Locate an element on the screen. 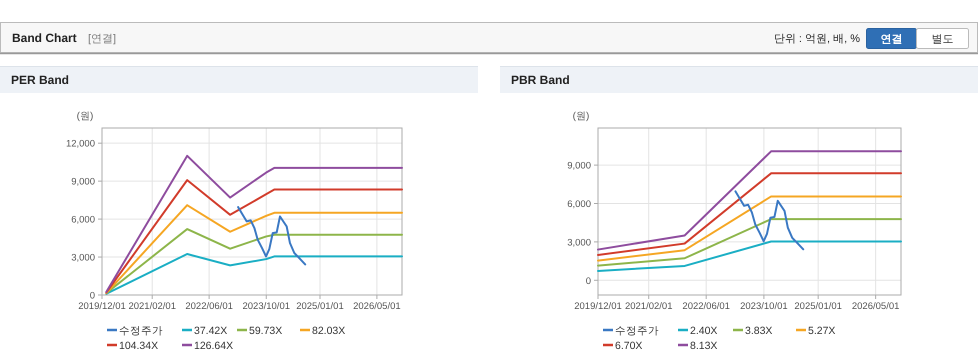 This screenshot has height=364, width=978. chart-title: PBR Band is located at coordinates (540, 80).